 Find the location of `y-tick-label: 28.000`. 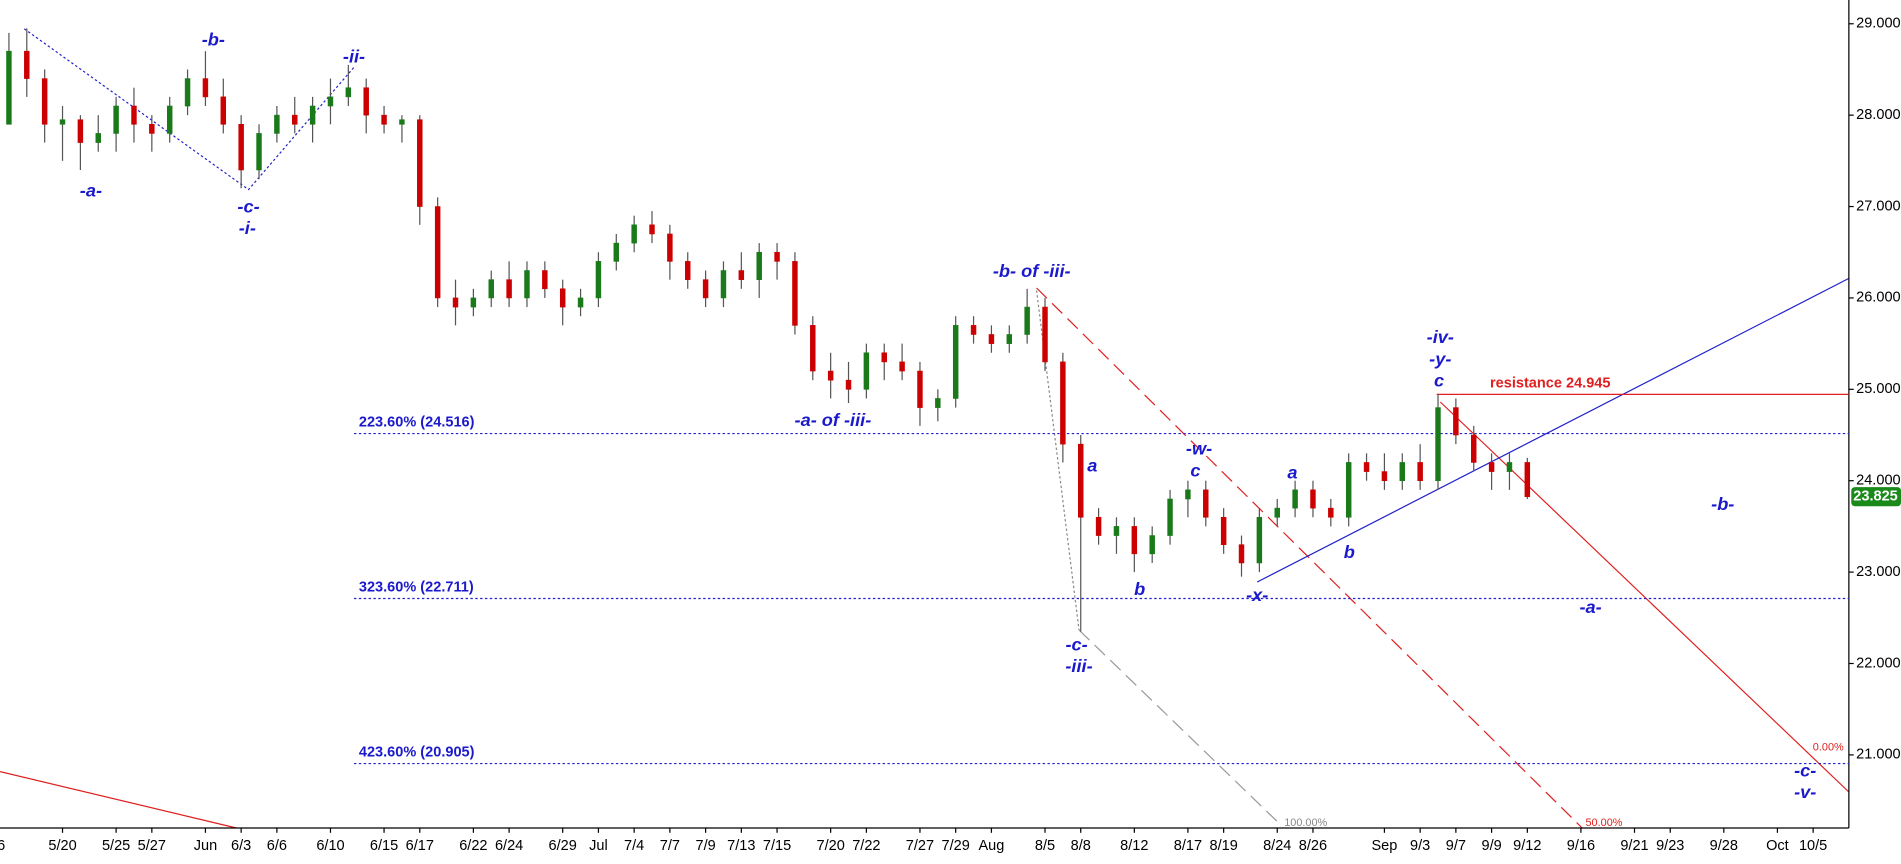

y-tick-label: 28.000 is located at coordinates (1878, 115).